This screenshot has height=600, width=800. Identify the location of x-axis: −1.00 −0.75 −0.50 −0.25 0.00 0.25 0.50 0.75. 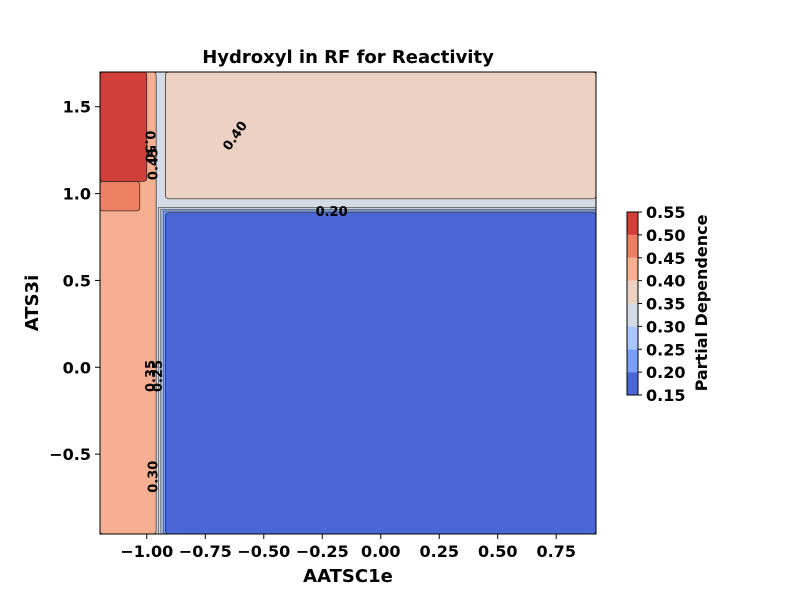
(348, 547).